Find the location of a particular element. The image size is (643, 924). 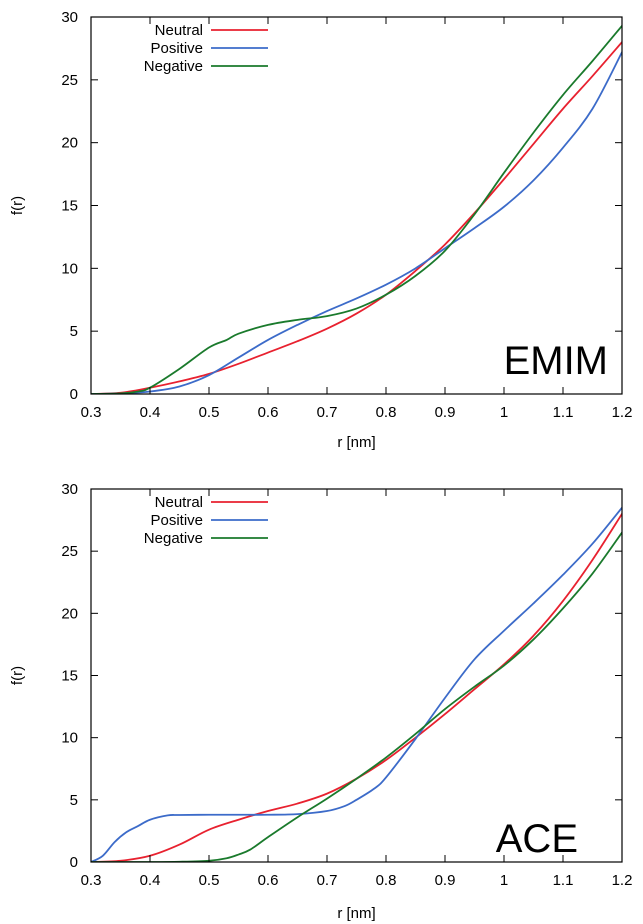

panel-label: ACE is located at coordinates (537, 839).